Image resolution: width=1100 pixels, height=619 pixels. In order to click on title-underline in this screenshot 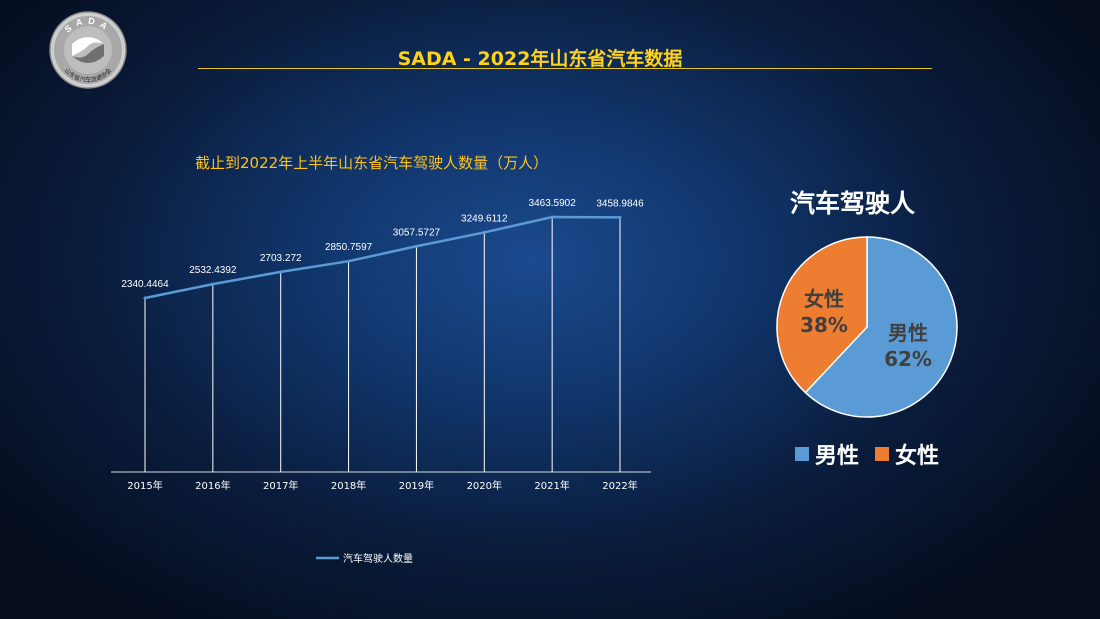, I will do `click(565, 68)`.